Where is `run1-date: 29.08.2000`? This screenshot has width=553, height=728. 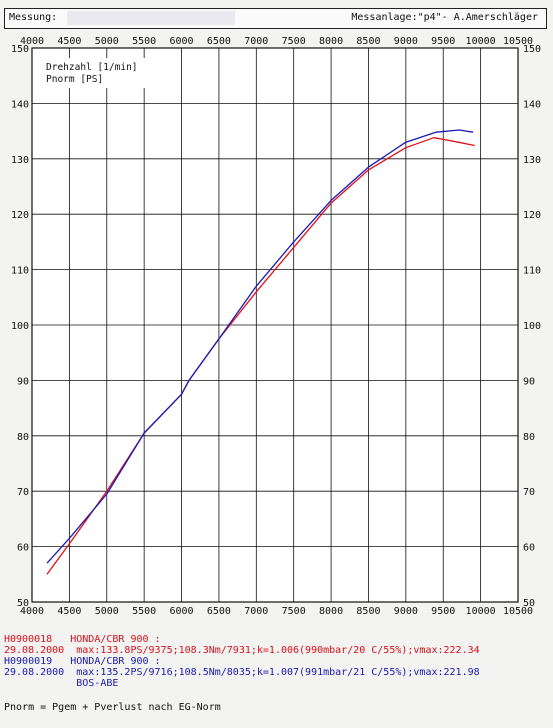
run1-date: 29.08.2000 is located at coordinates (34, 650).